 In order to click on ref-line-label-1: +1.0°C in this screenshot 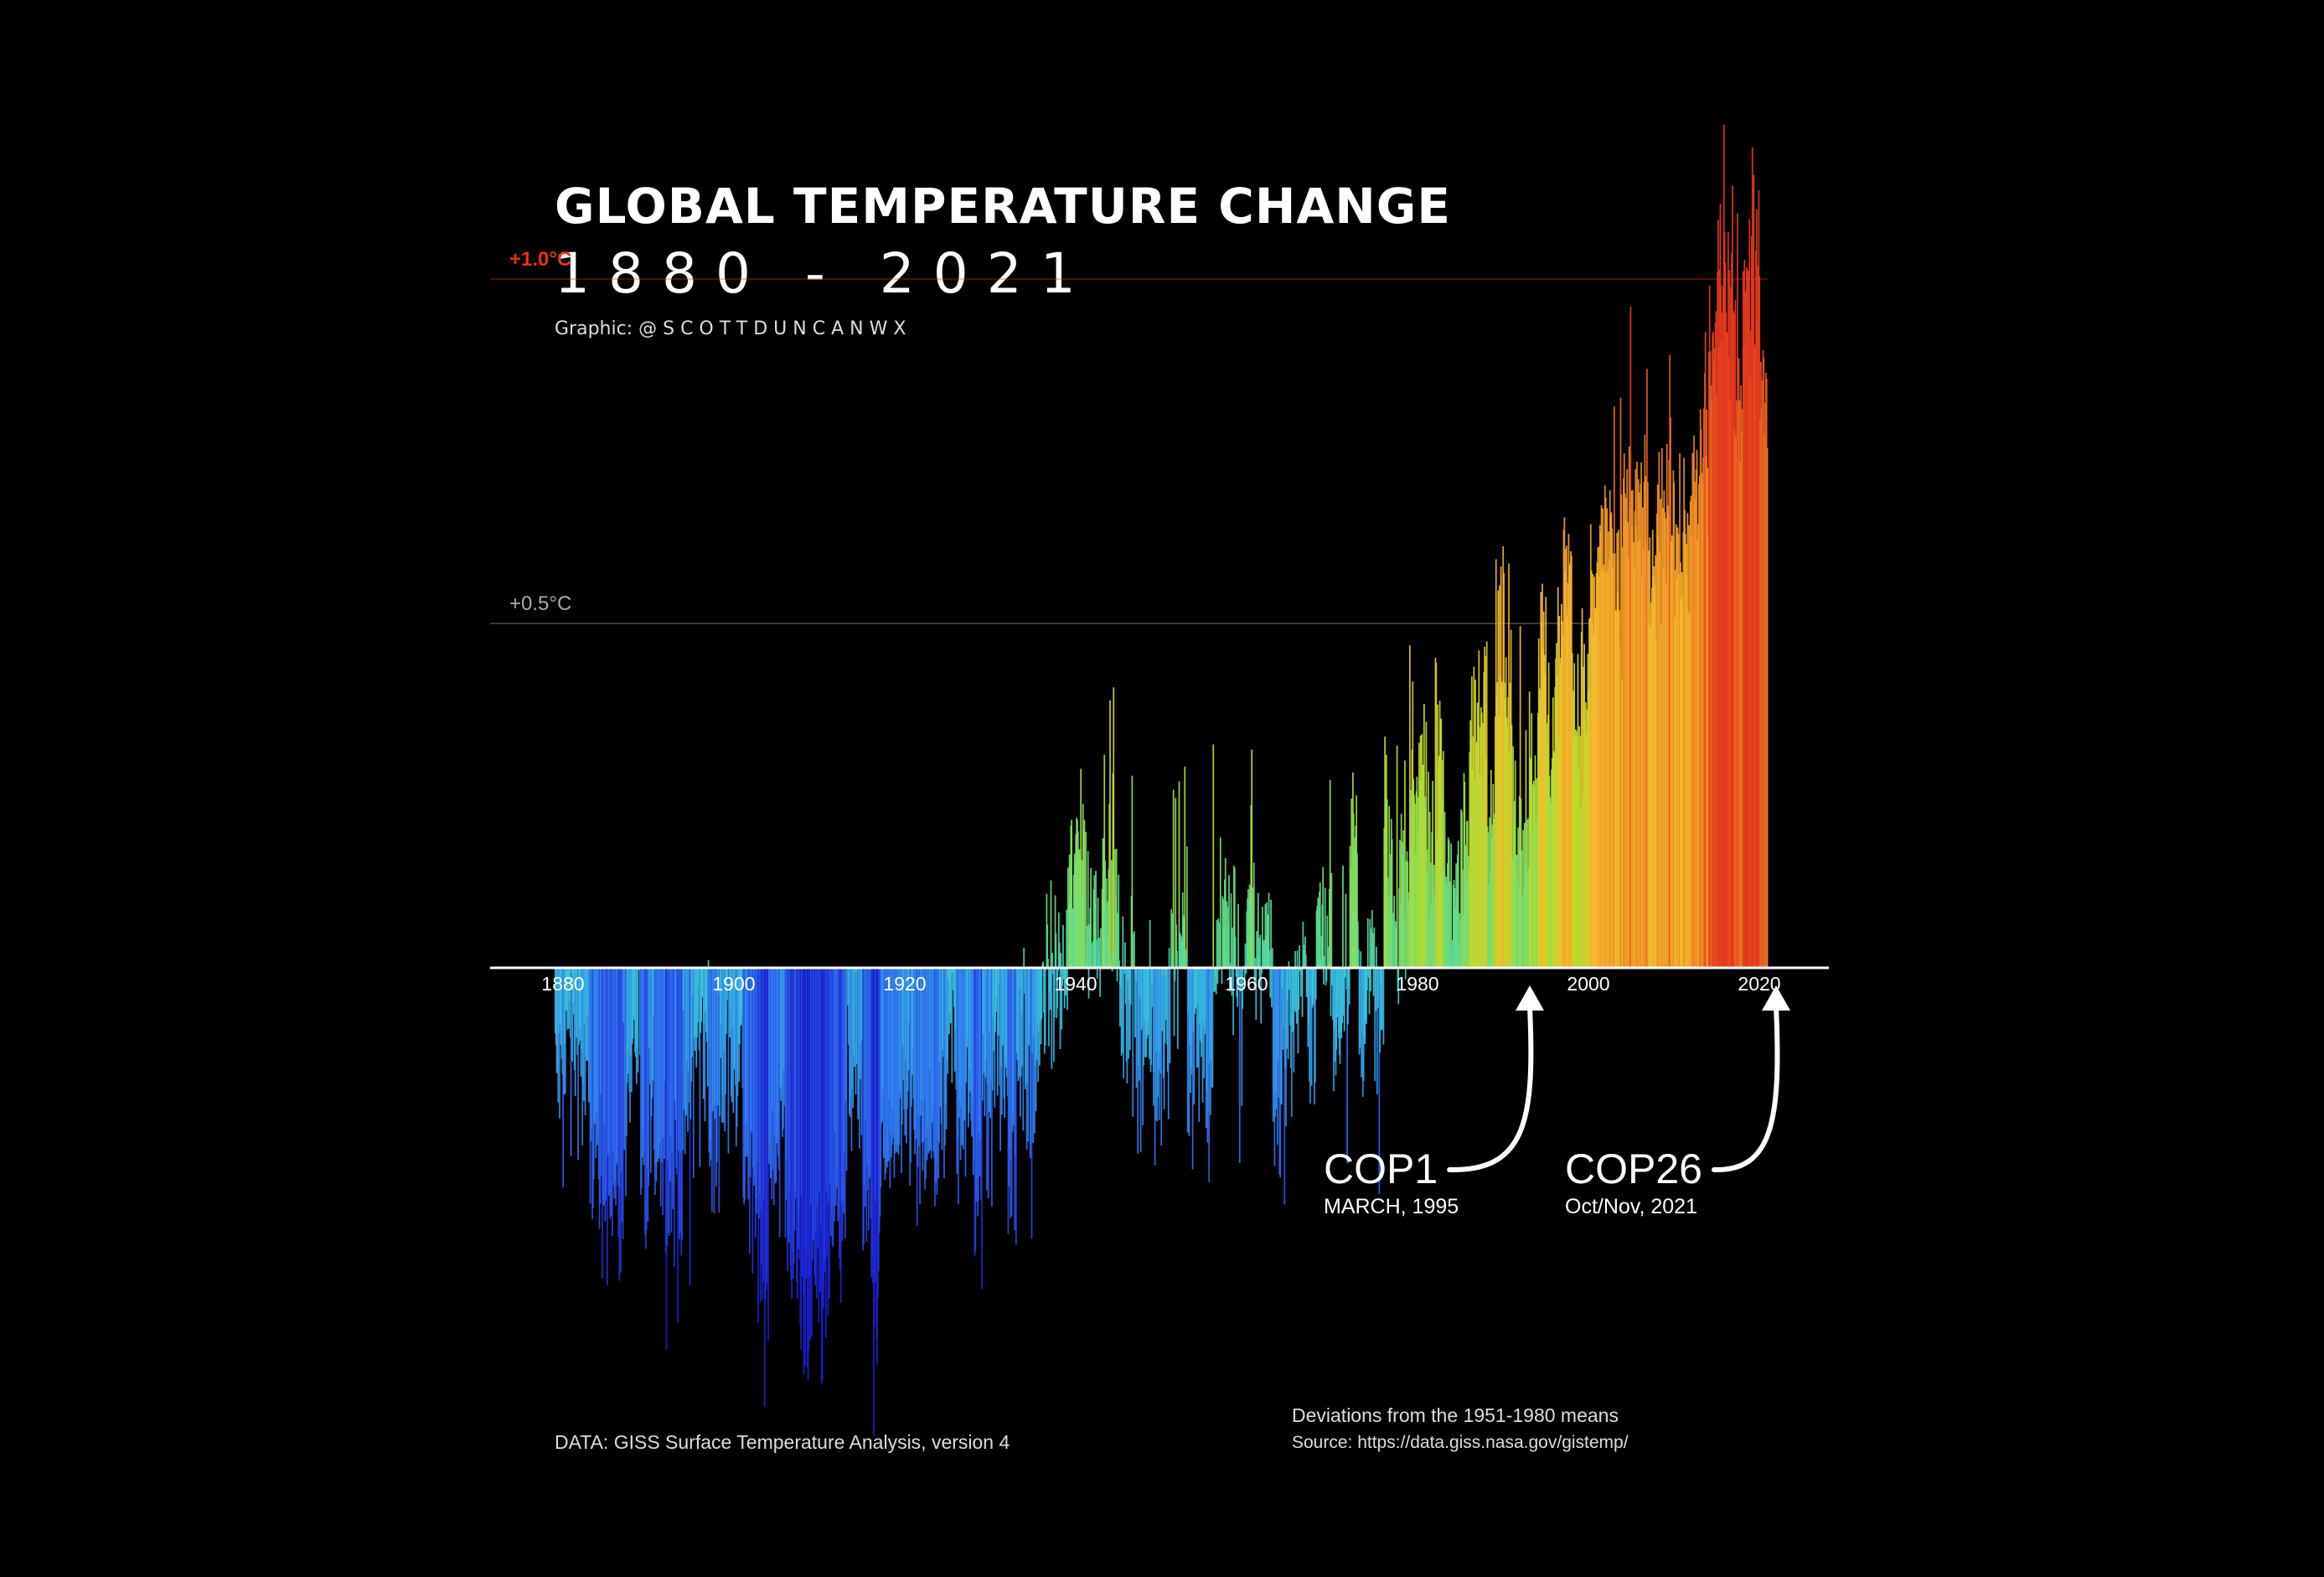, I will do `click(540, 259)`.